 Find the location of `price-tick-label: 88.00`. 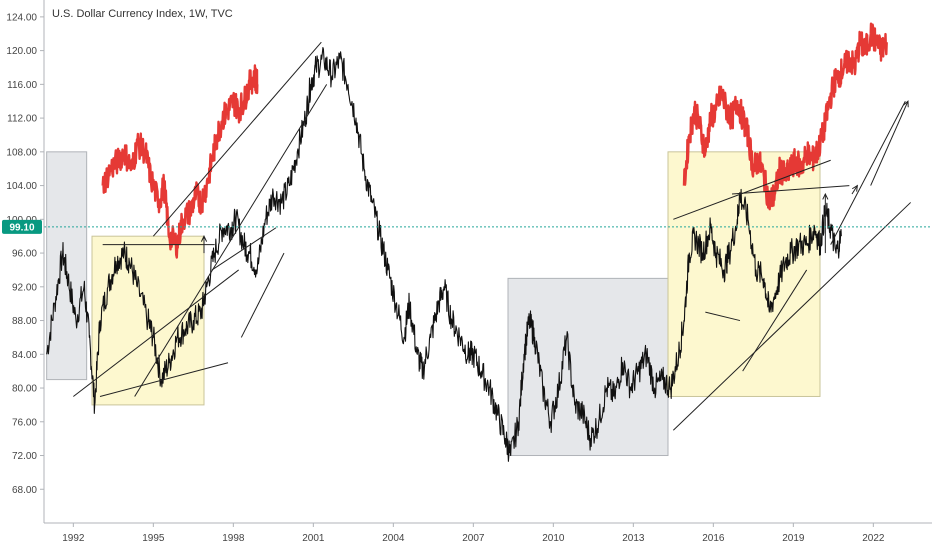

price-tick-label: 88.00 is located at coordinates (24, 321).